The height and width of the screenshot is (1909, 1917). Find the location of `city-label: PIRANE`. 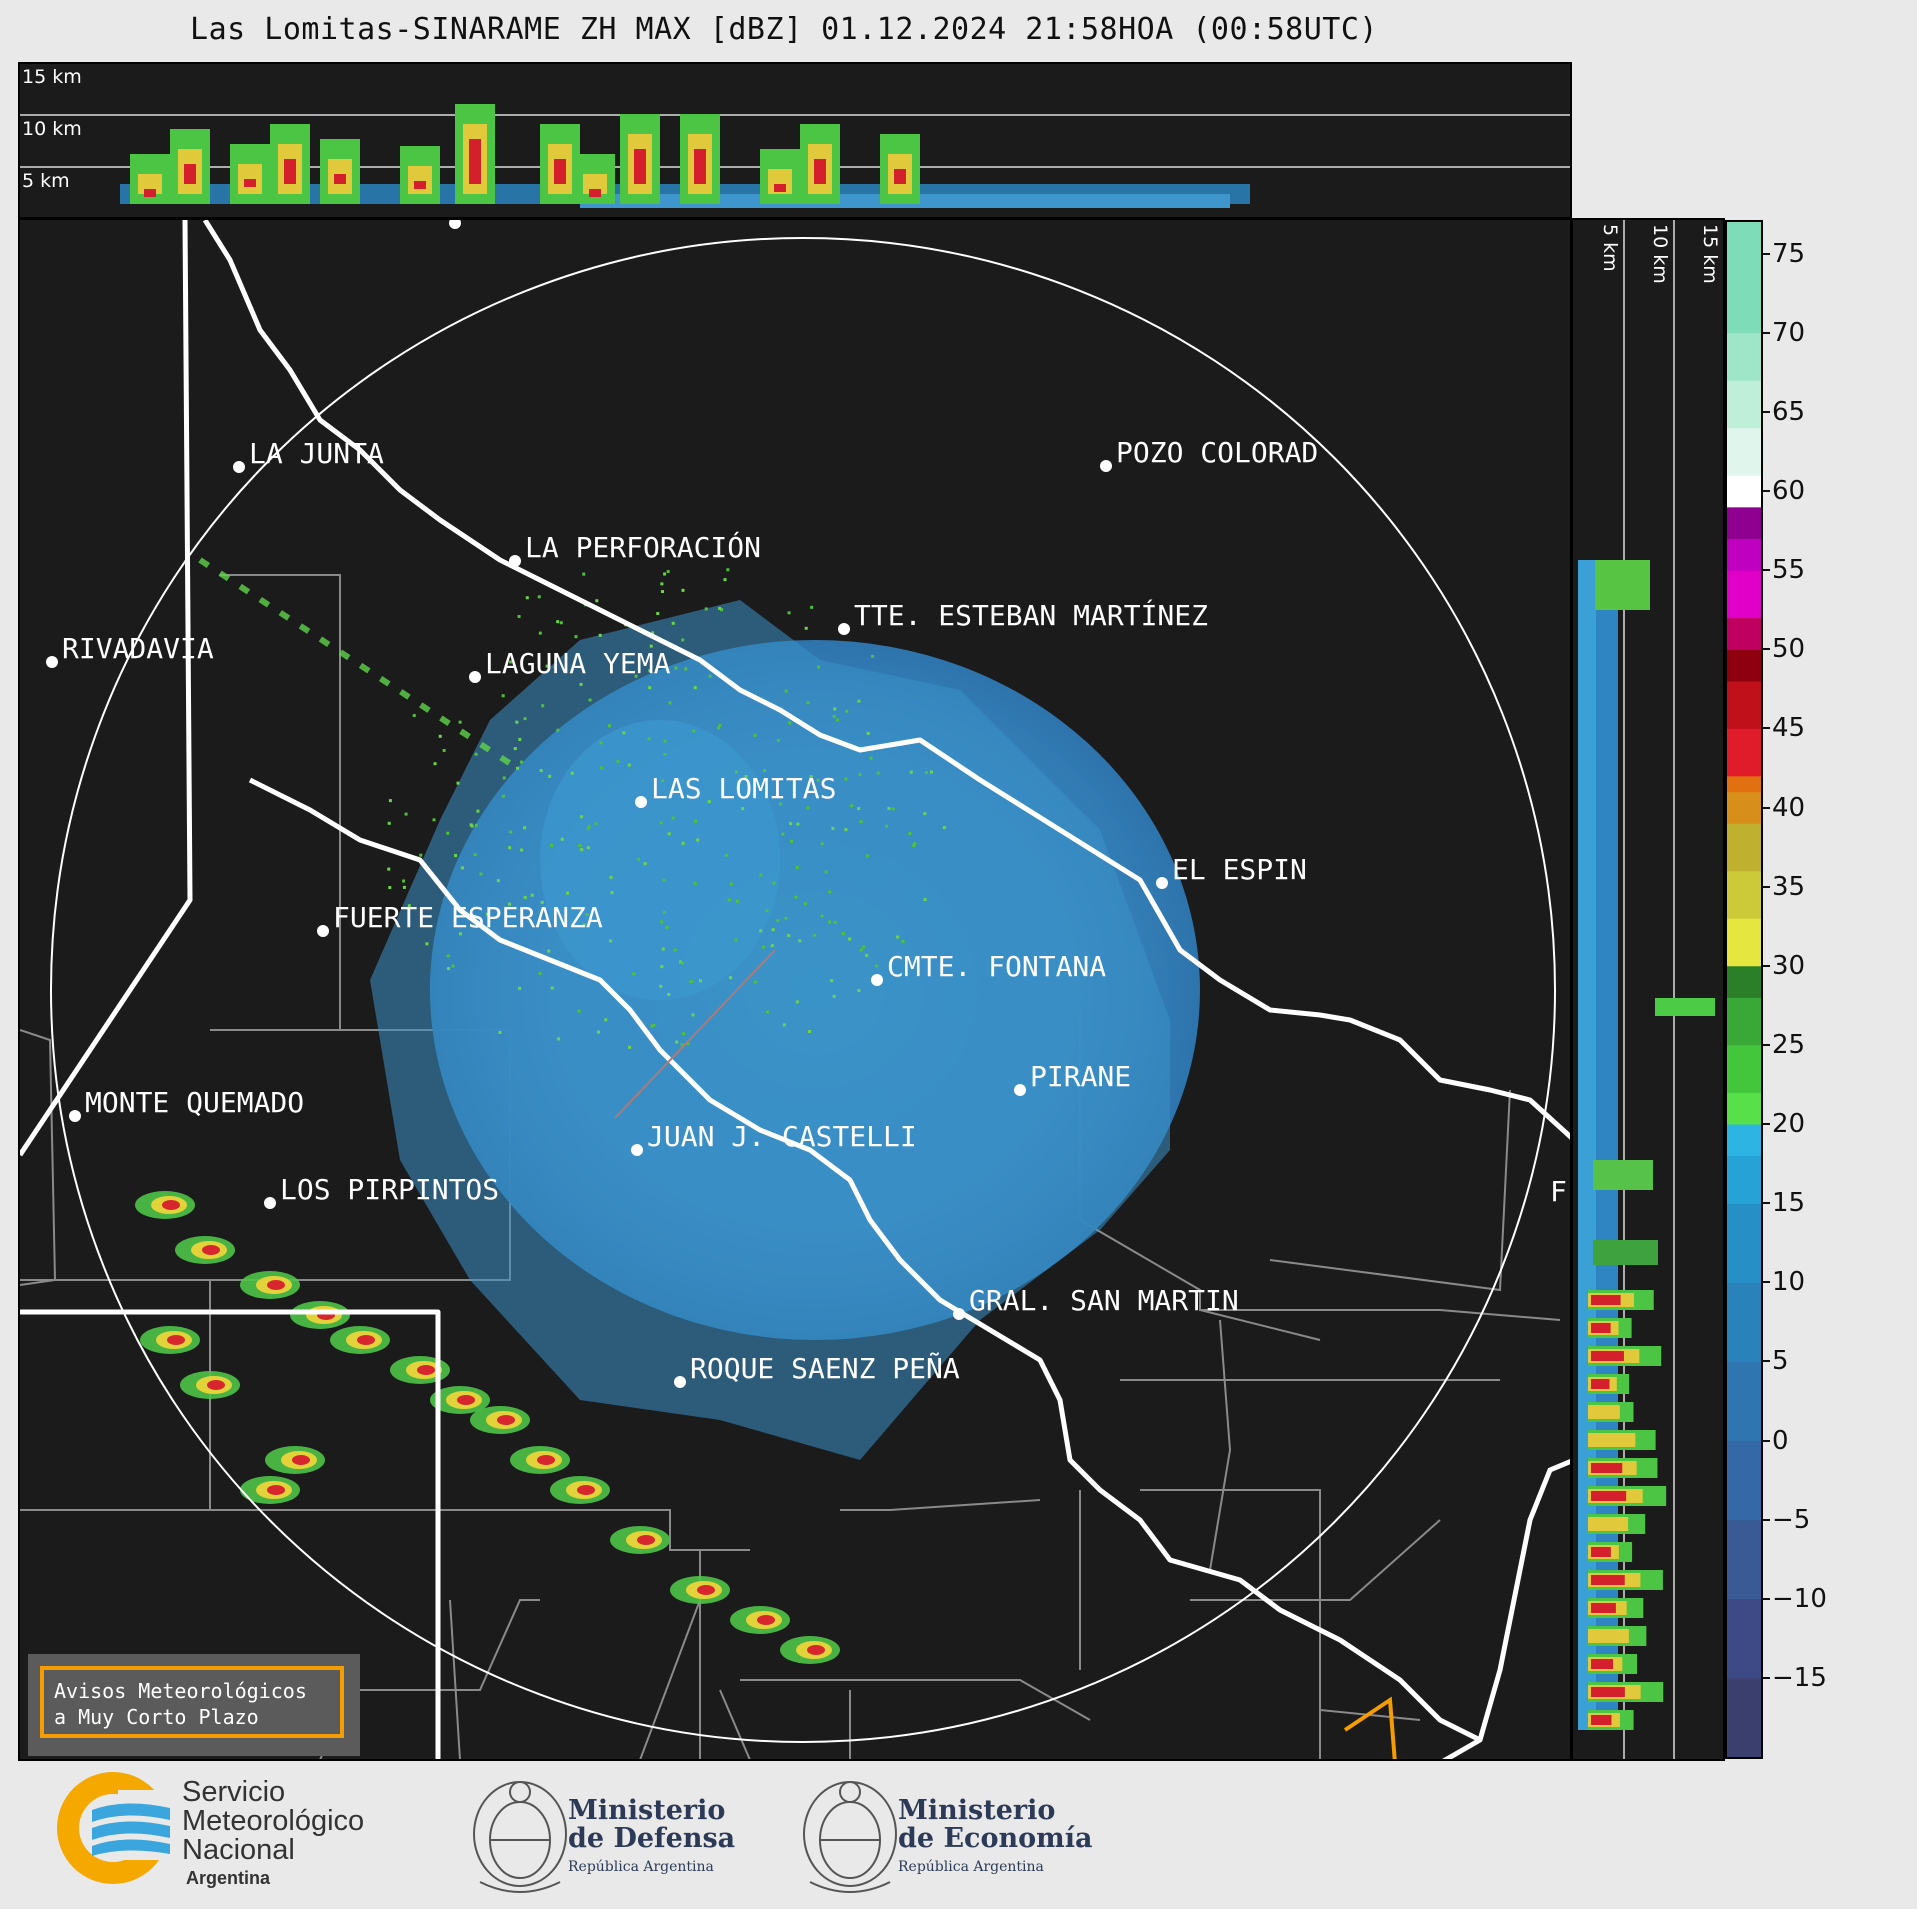

city-label: PIRANE is located at coordinates (1080, 1076).